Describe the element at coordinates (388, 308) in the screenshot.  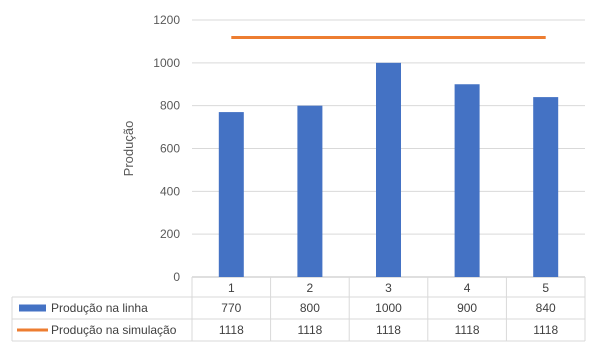
I see `data-label: 1000` at that location.